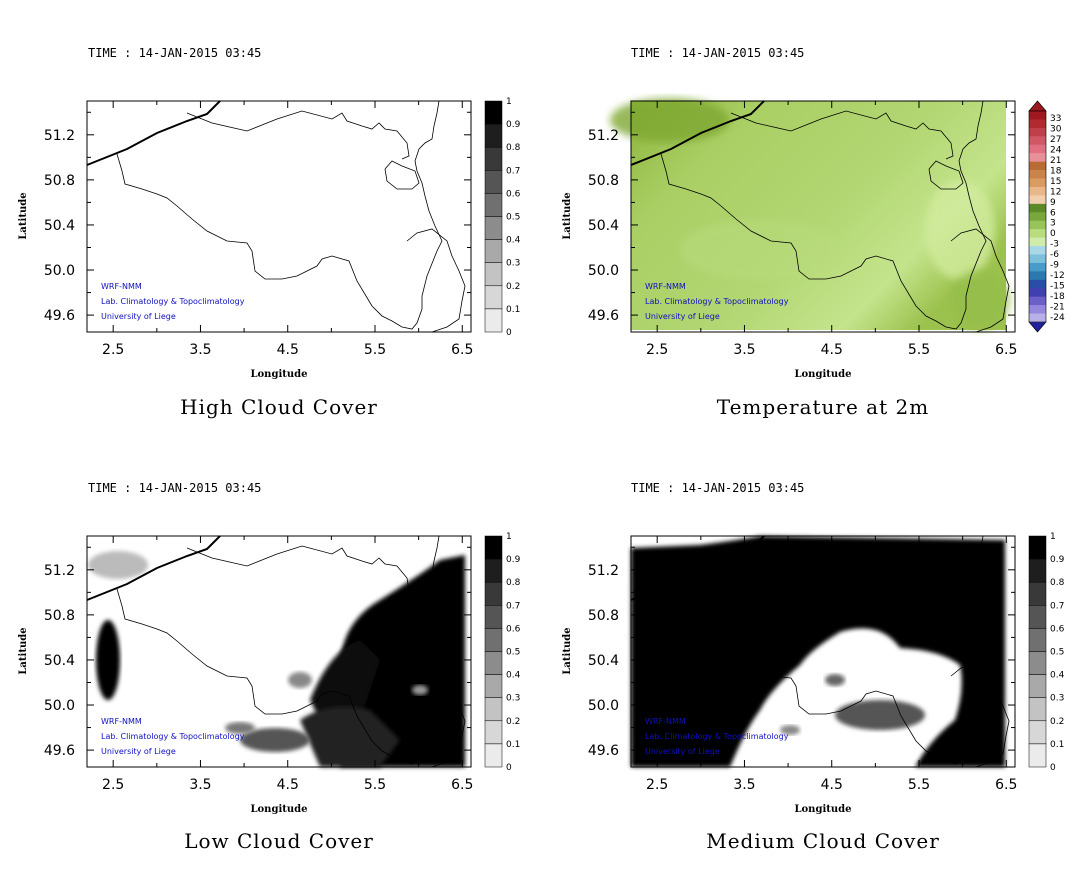 This screenshot has width=1087, height=869. I want to click on colorbar-label: 0.5, so click(513, 218).